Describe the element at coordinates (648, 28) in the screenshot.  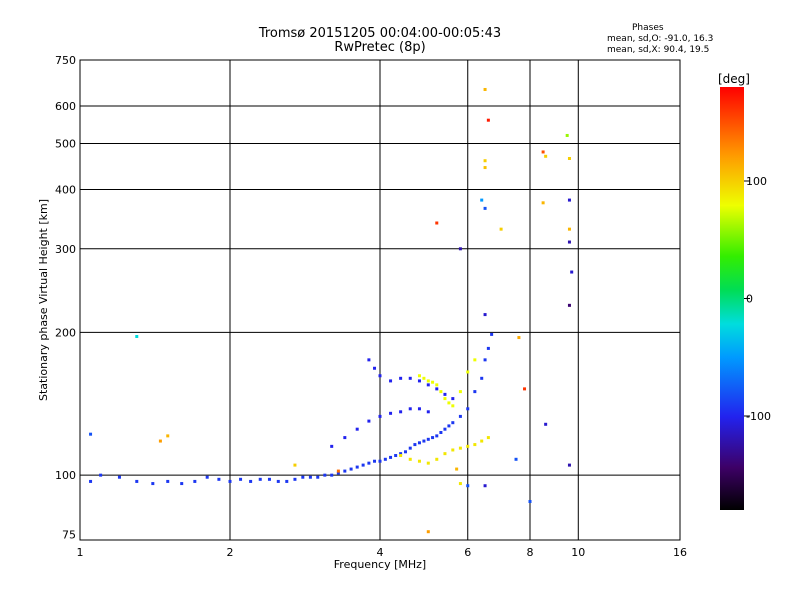
I see `phase-stats-heading: Phases` at that location.